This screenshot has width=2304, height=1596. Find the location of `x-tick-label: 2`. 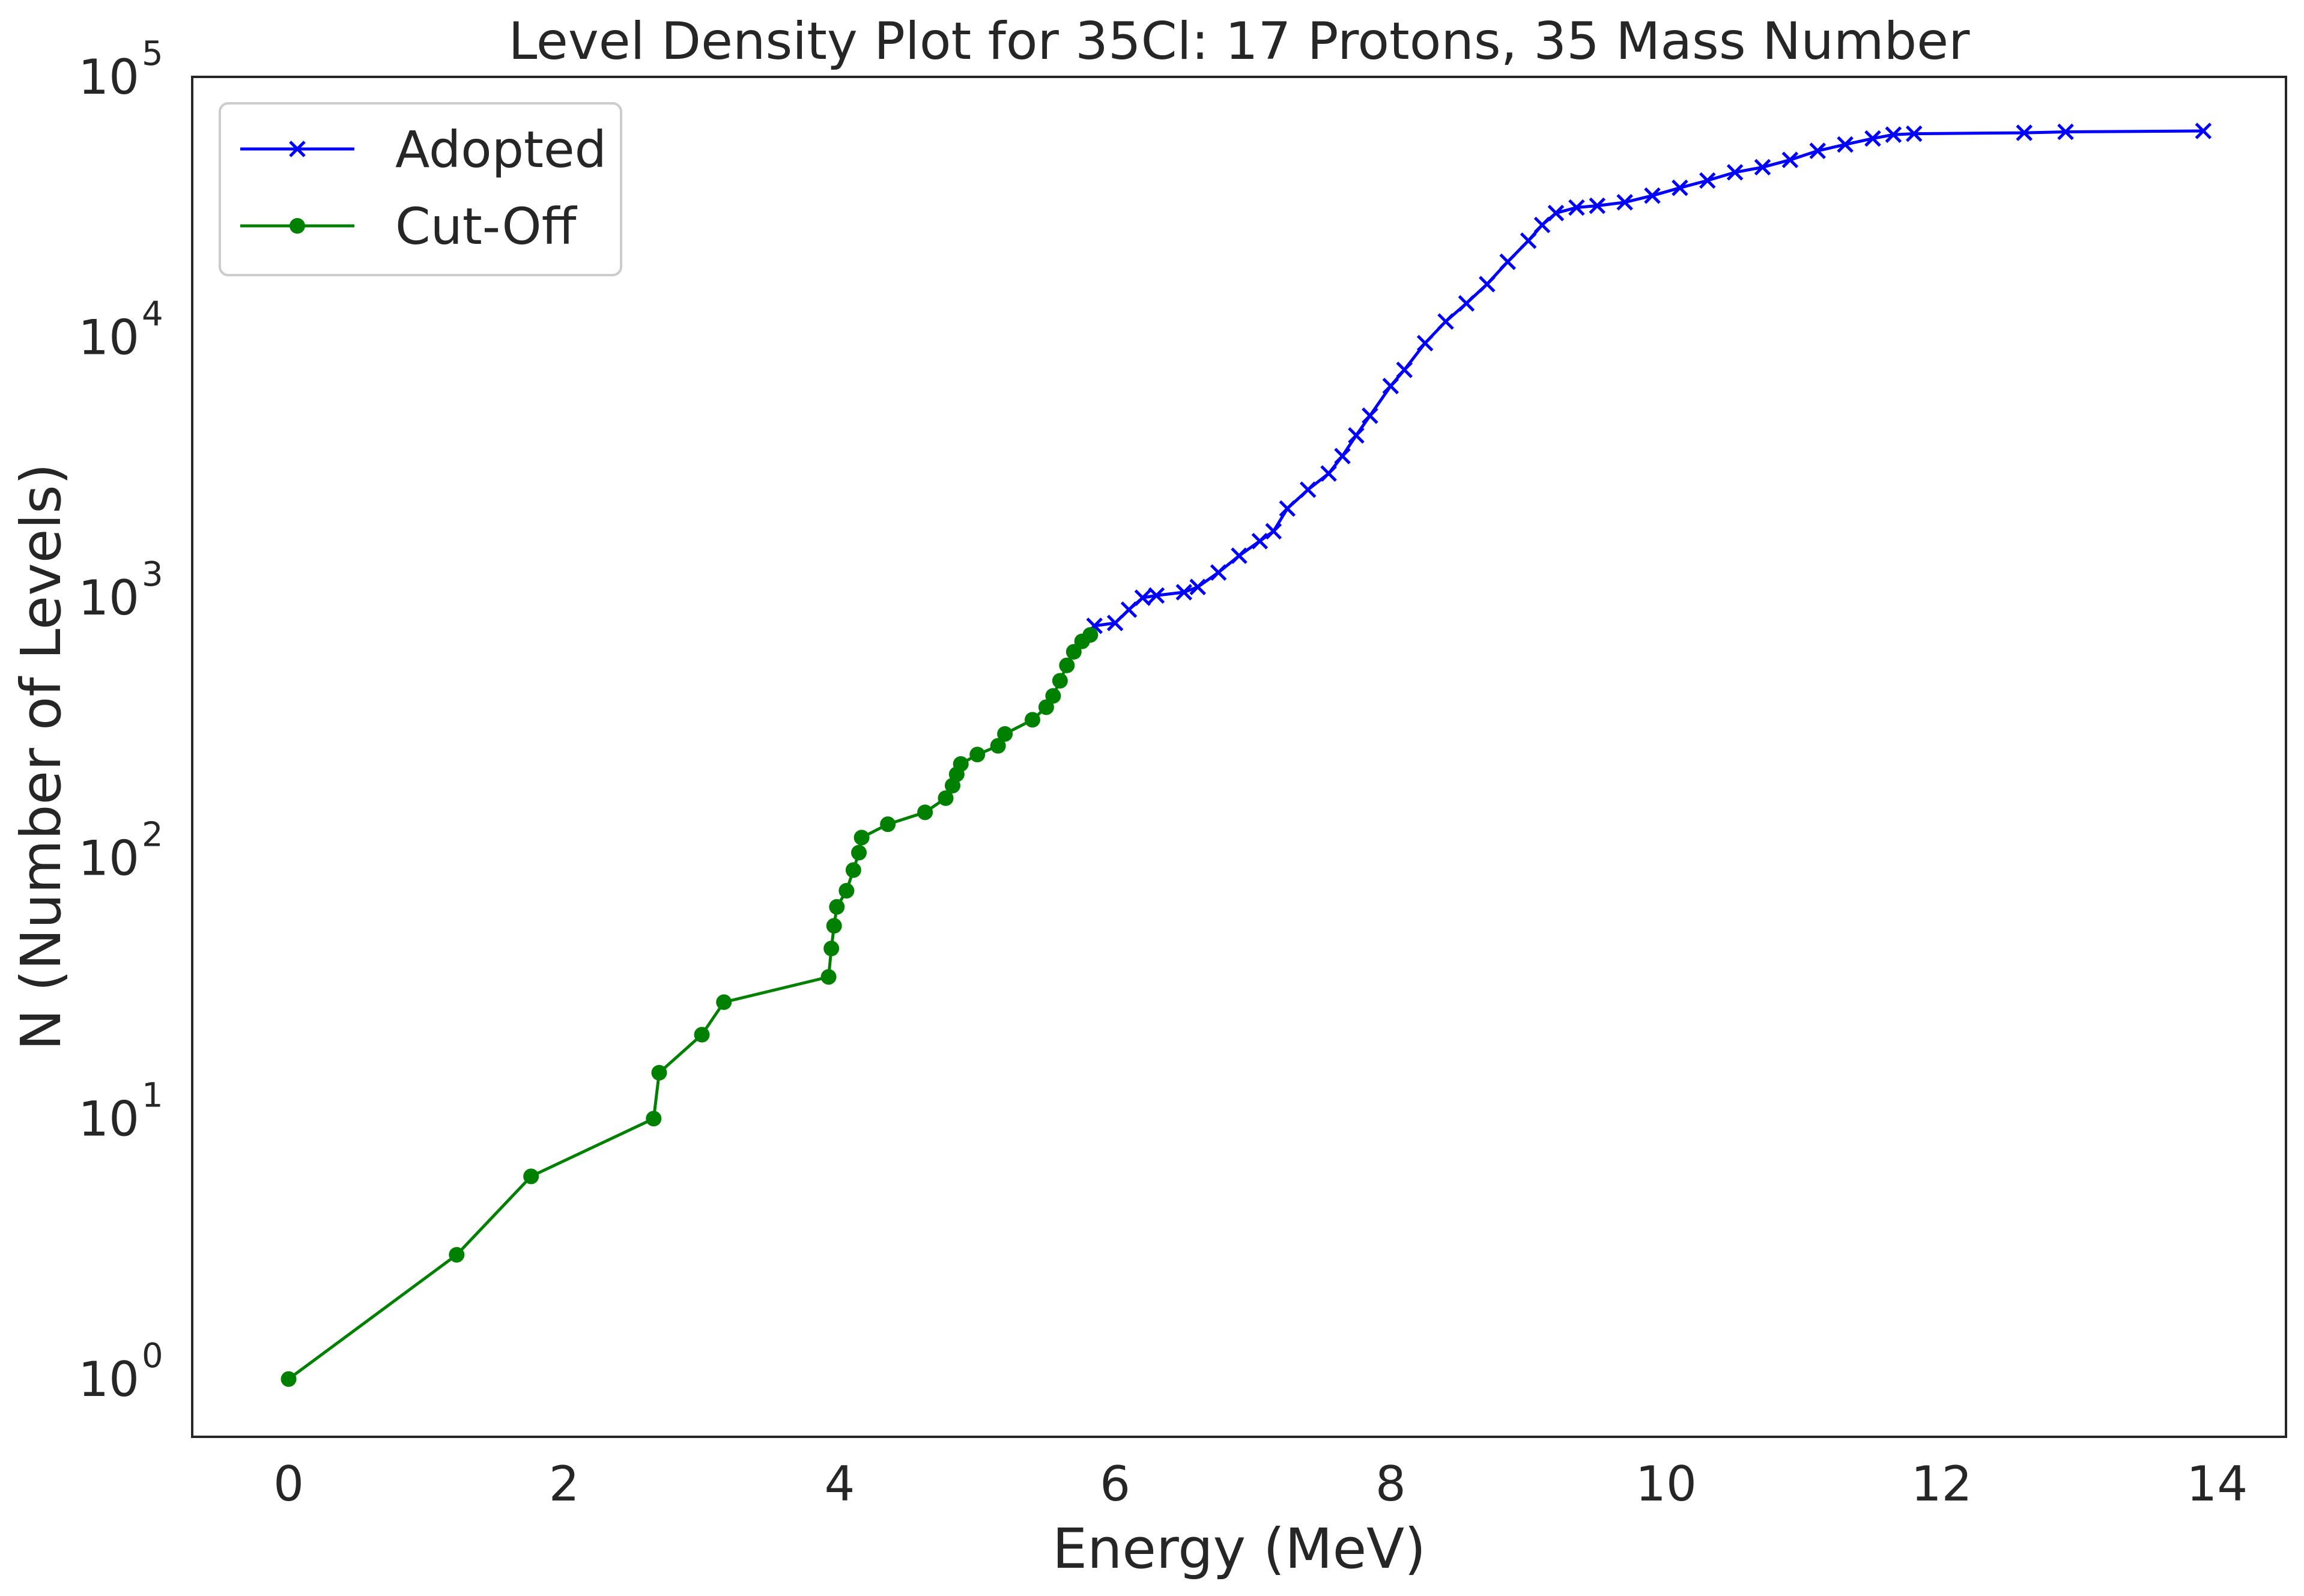

x-tick-label: 2 is located at coordinates (564, 1484).